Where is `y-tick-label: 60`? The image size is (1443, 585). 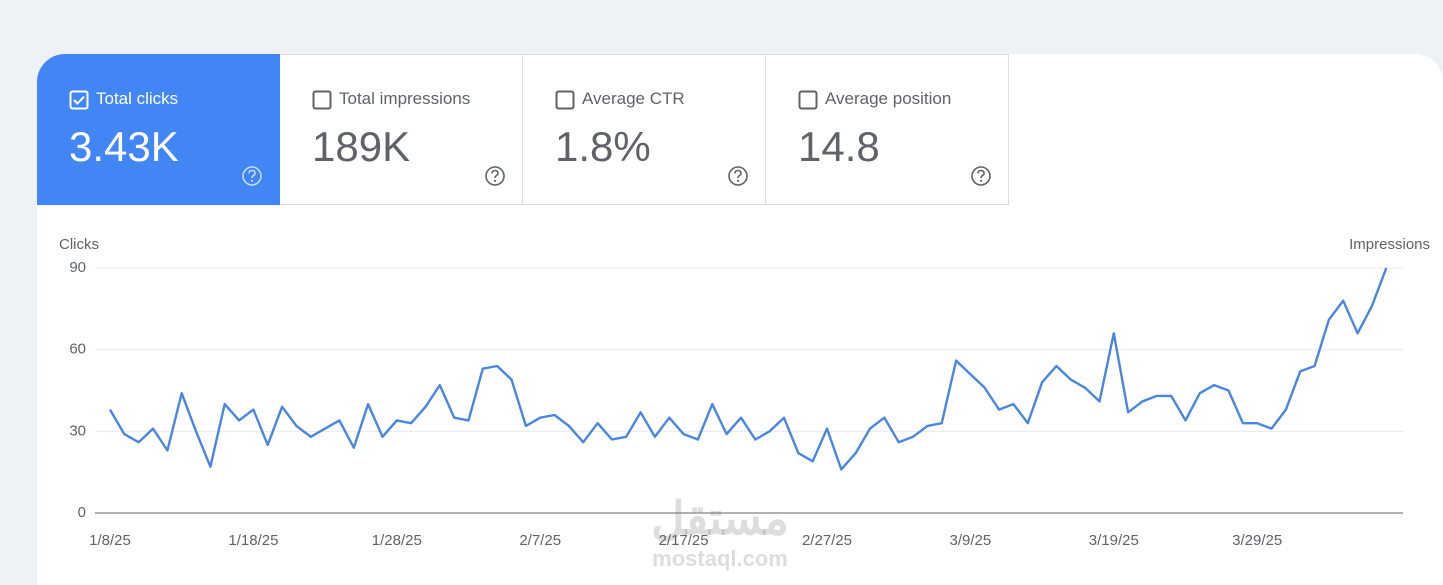 y-tick-label: 60 is located at coordinates (77, 349).